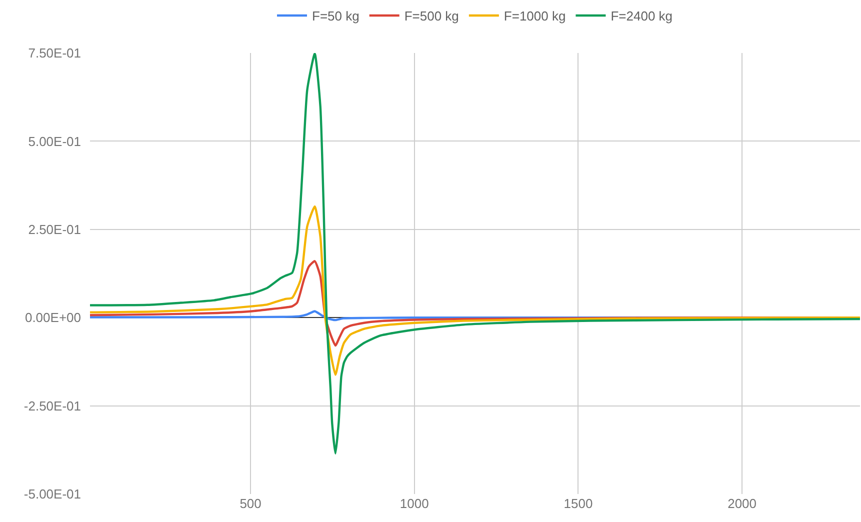 This screenshot has height=522, width=861. Describe the element at coordinates (742, 503) in the screenshot. I see `x-tick-label: 2000` at that location.